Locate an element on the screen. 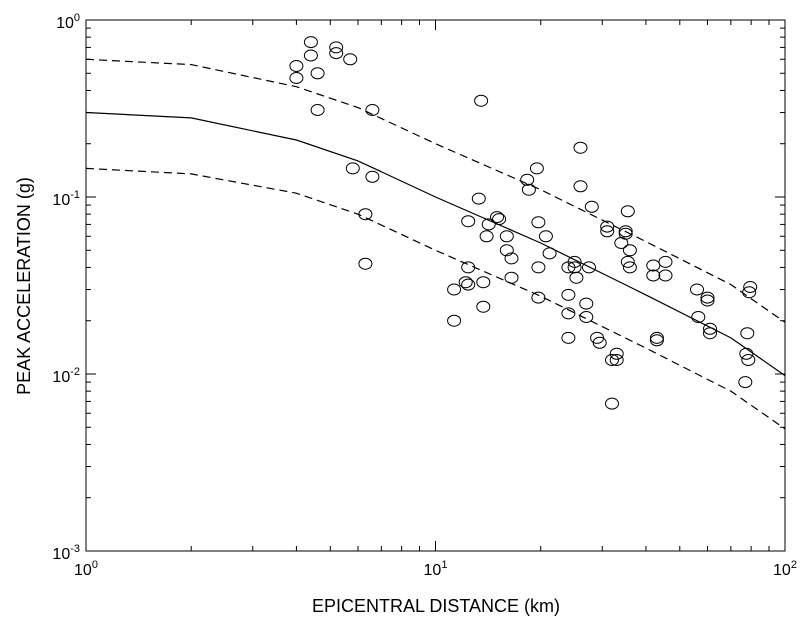  y-tick-label: 10⁻³ is located at coordinates (66, 553).